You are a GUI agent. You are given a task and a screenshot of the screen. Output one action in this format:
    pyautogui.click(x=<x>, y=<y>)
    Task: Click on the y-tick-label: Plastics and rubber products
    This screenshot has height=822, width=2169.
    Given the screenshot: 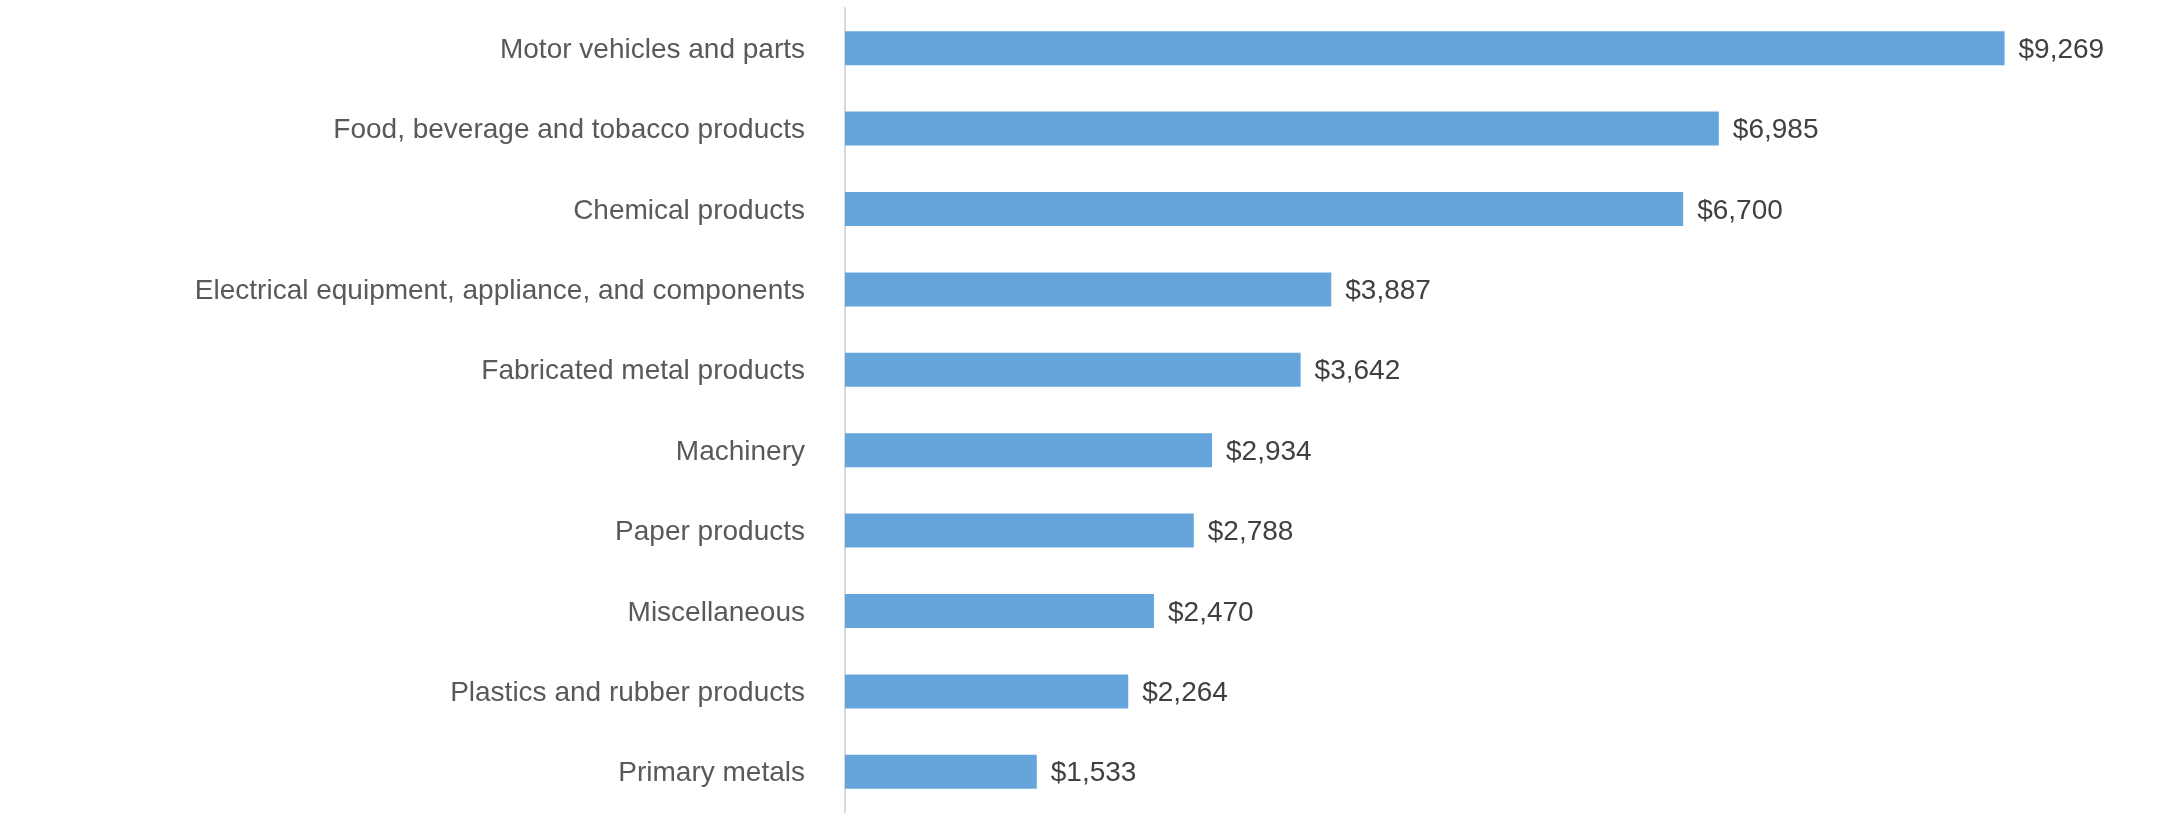 What is the action you would take?
    pyautogui.click(x=627, y=691)
    